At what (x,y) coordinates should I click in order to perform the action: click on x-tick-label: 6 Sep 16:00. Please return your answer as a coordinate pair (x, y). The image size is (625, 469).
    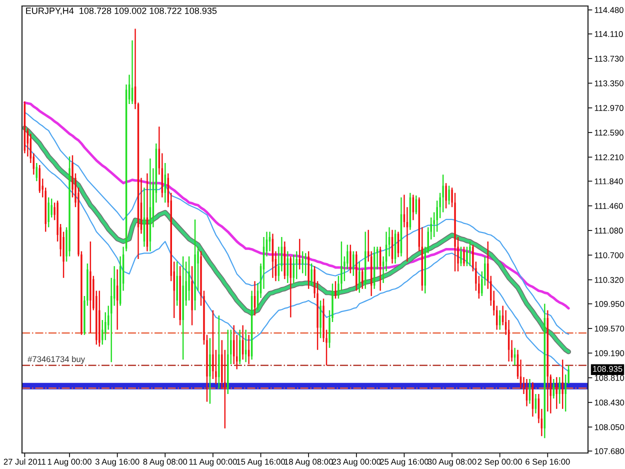
    Looking at the image, I should click on (548, 462).